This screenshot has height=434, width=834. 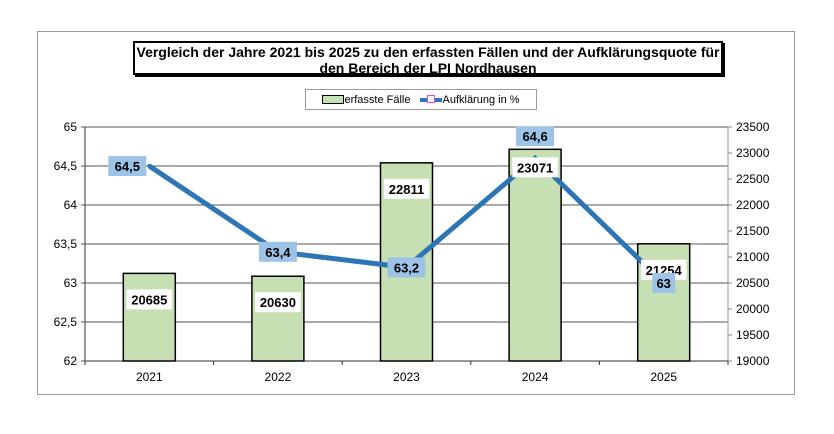 I want to click on legend-label: erfasste Fälle, so click(x=377, y=99).